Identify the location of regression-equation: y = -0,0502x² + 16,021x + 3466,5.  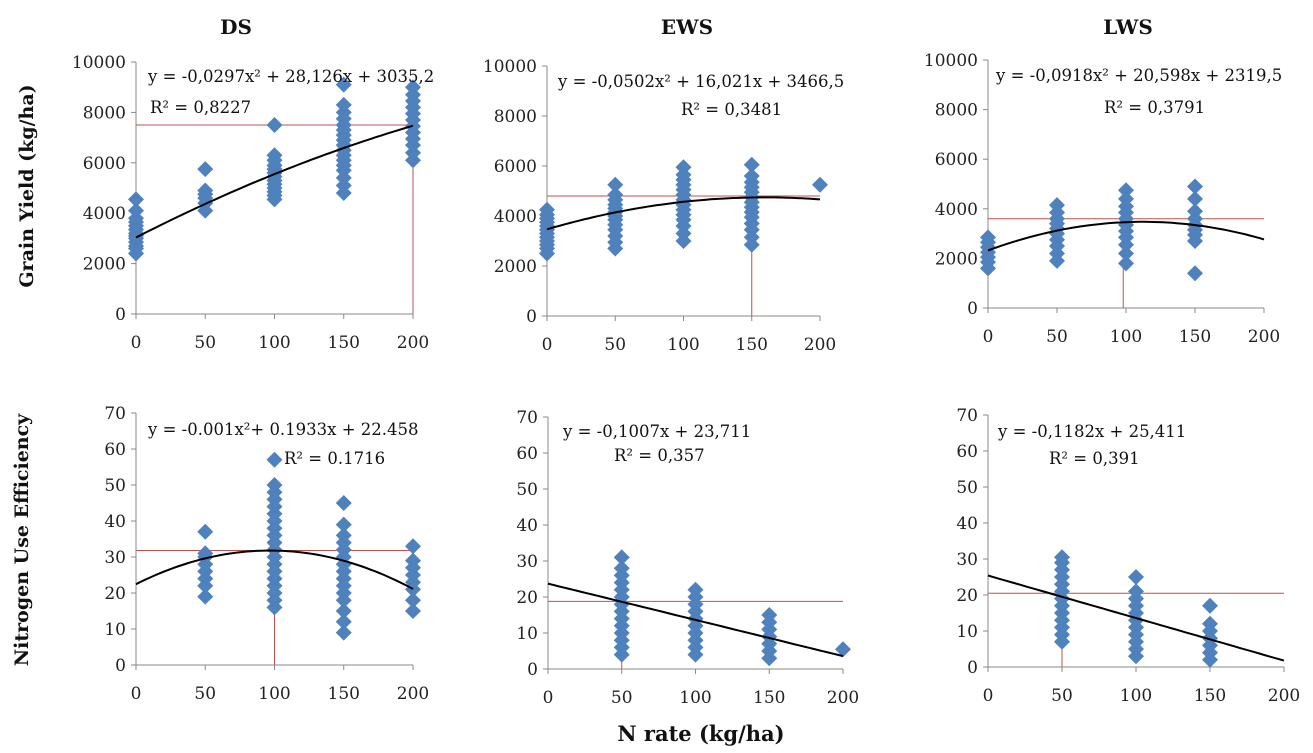
(700, 81).